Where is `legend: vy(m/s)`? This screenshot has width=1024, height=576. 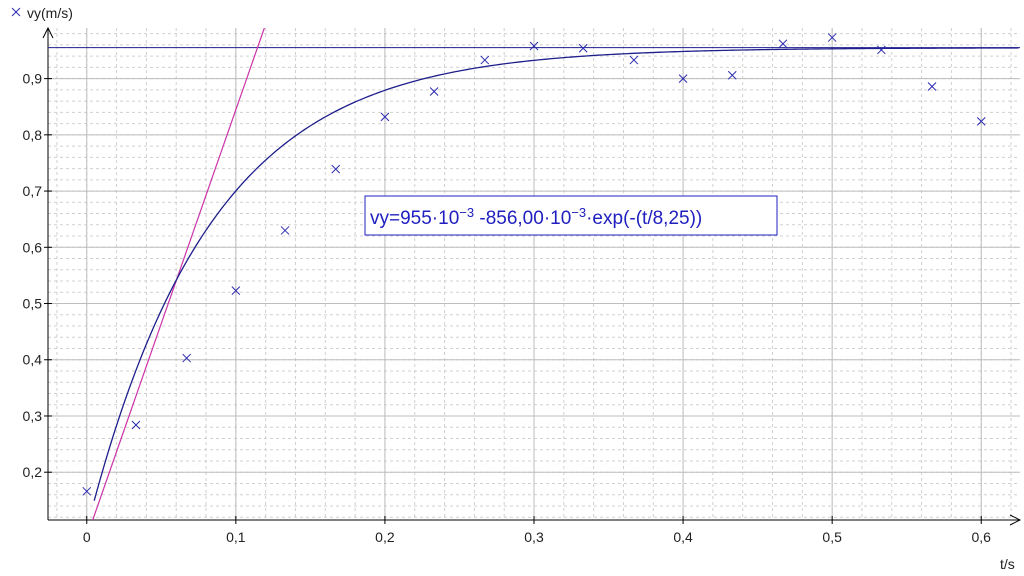 legend: vy(m/s) is located at coordinates (42, 13).